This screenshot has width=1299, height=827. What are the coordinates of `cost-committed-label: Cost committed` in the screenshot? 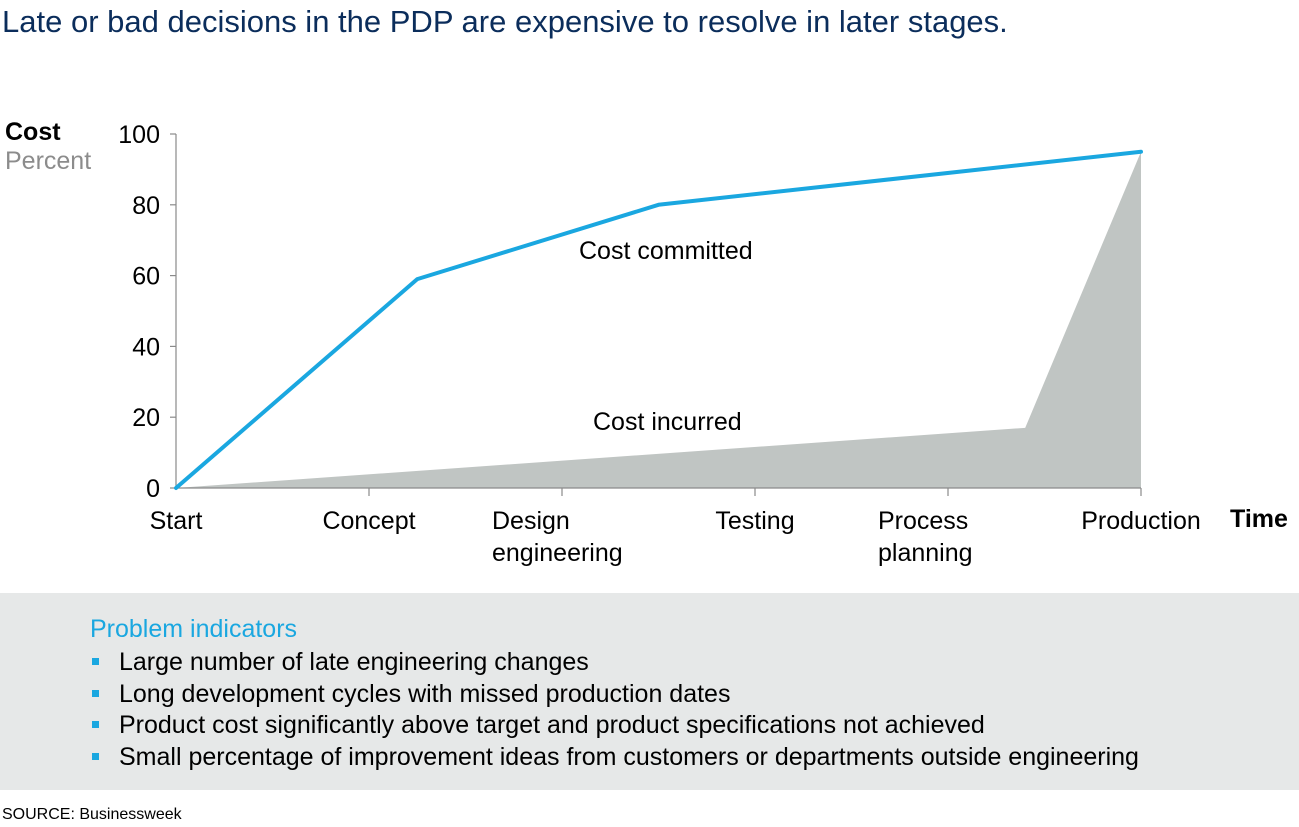 It's located at (666, 251).